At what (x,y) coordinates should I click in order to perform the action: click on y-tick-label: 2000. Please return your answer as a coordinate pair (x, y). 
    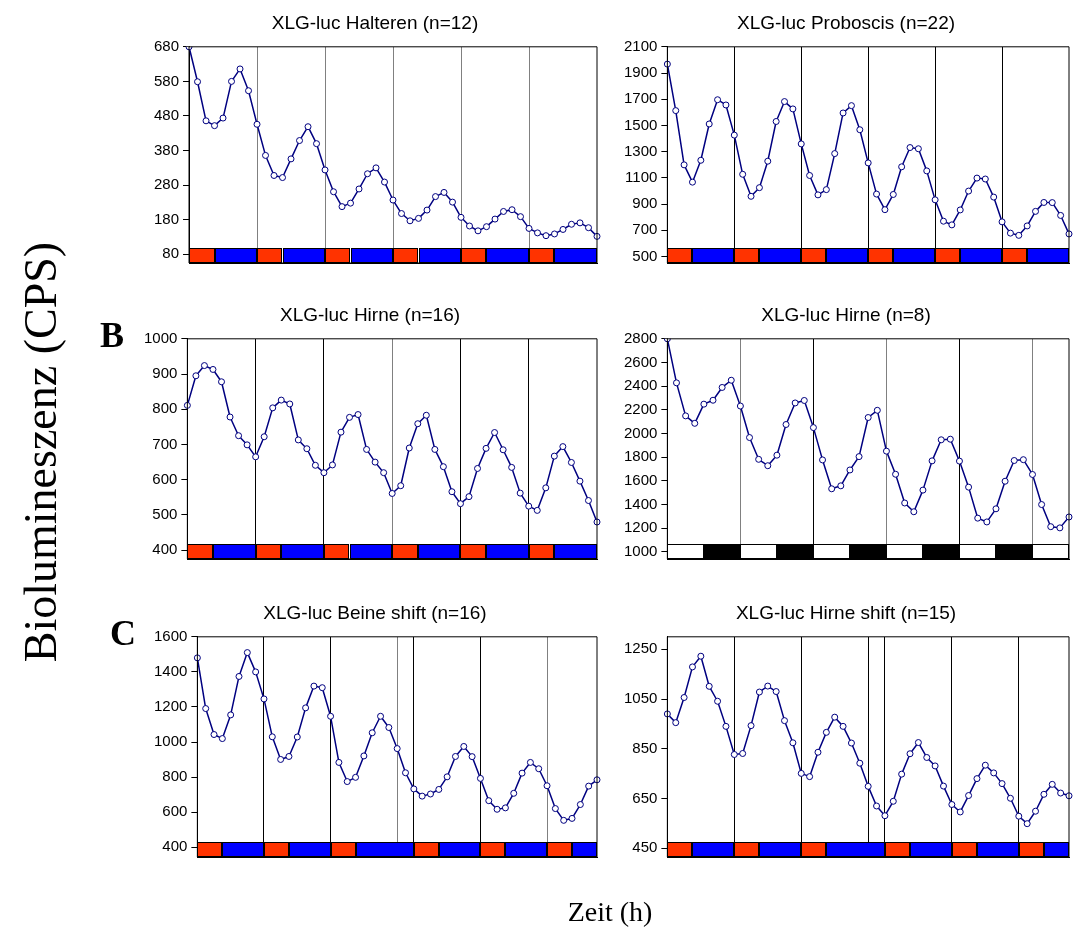
    Looking at the image, I should click on (640, 432).